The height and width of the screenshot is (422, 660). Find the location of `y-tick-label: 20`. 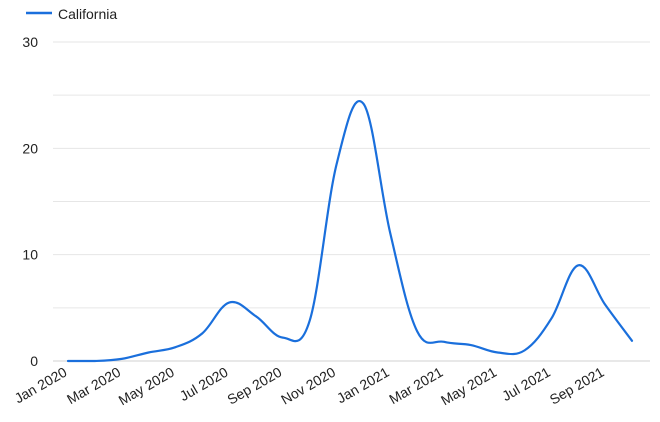

y-tick-label: 20 is located at coordinates (30, 148).